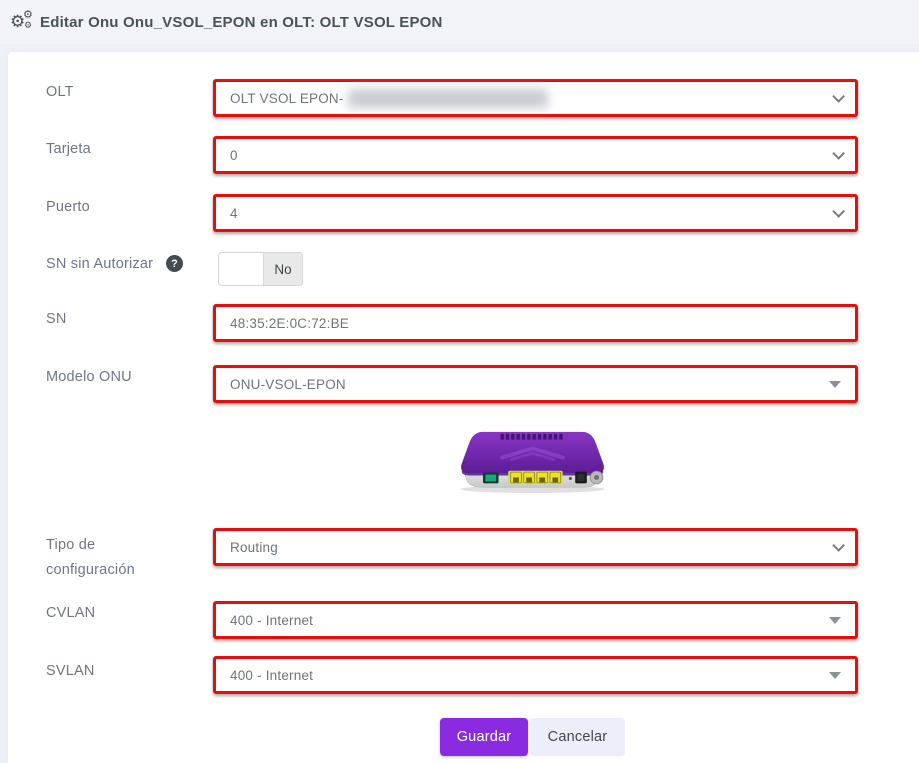  I want to click on cvlan-value: 400 - Internet, so click(272, 620).